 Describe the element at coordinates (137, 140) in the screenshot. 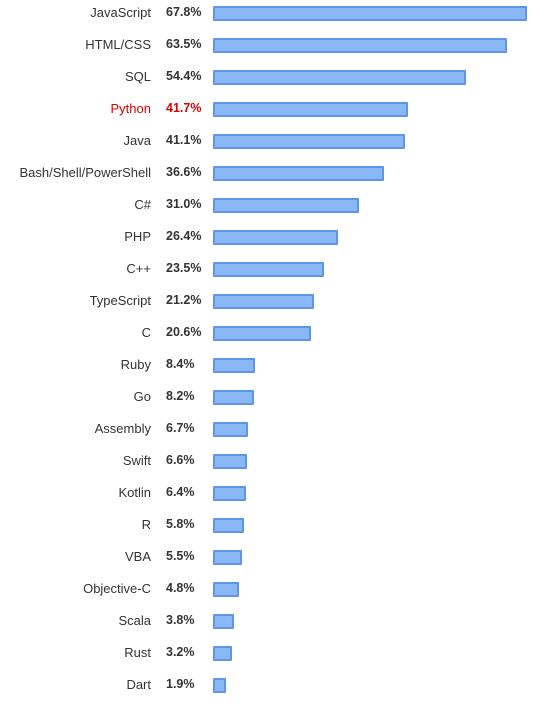

I see `category-label: Java` at that location.